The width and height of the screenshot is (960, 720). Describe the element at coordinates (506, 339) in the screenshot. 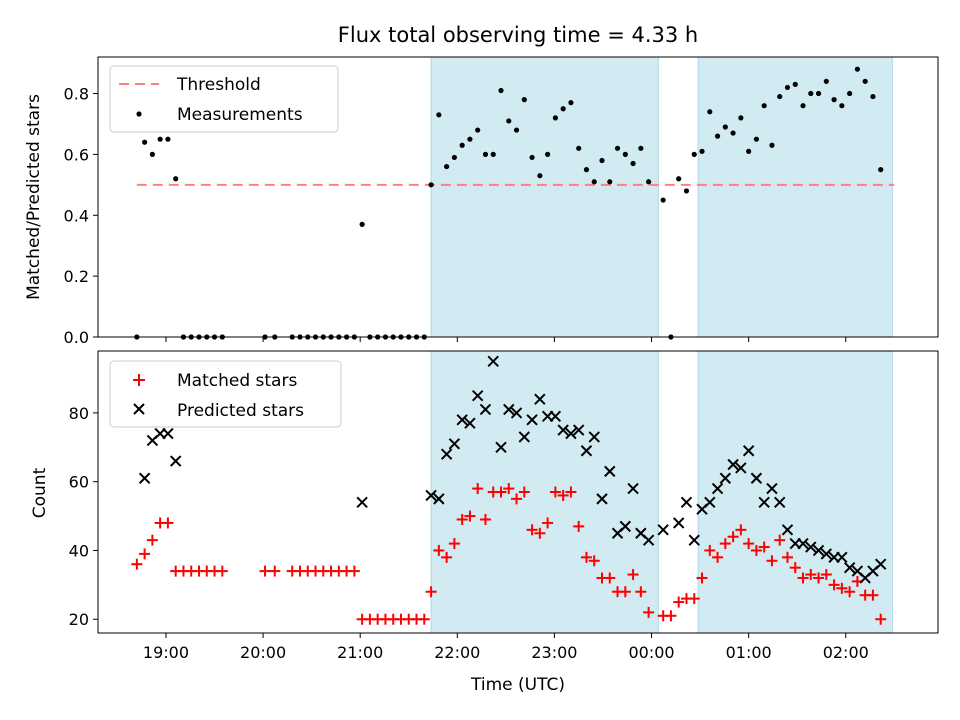

I see `top-x-axis-ticks` at that location.